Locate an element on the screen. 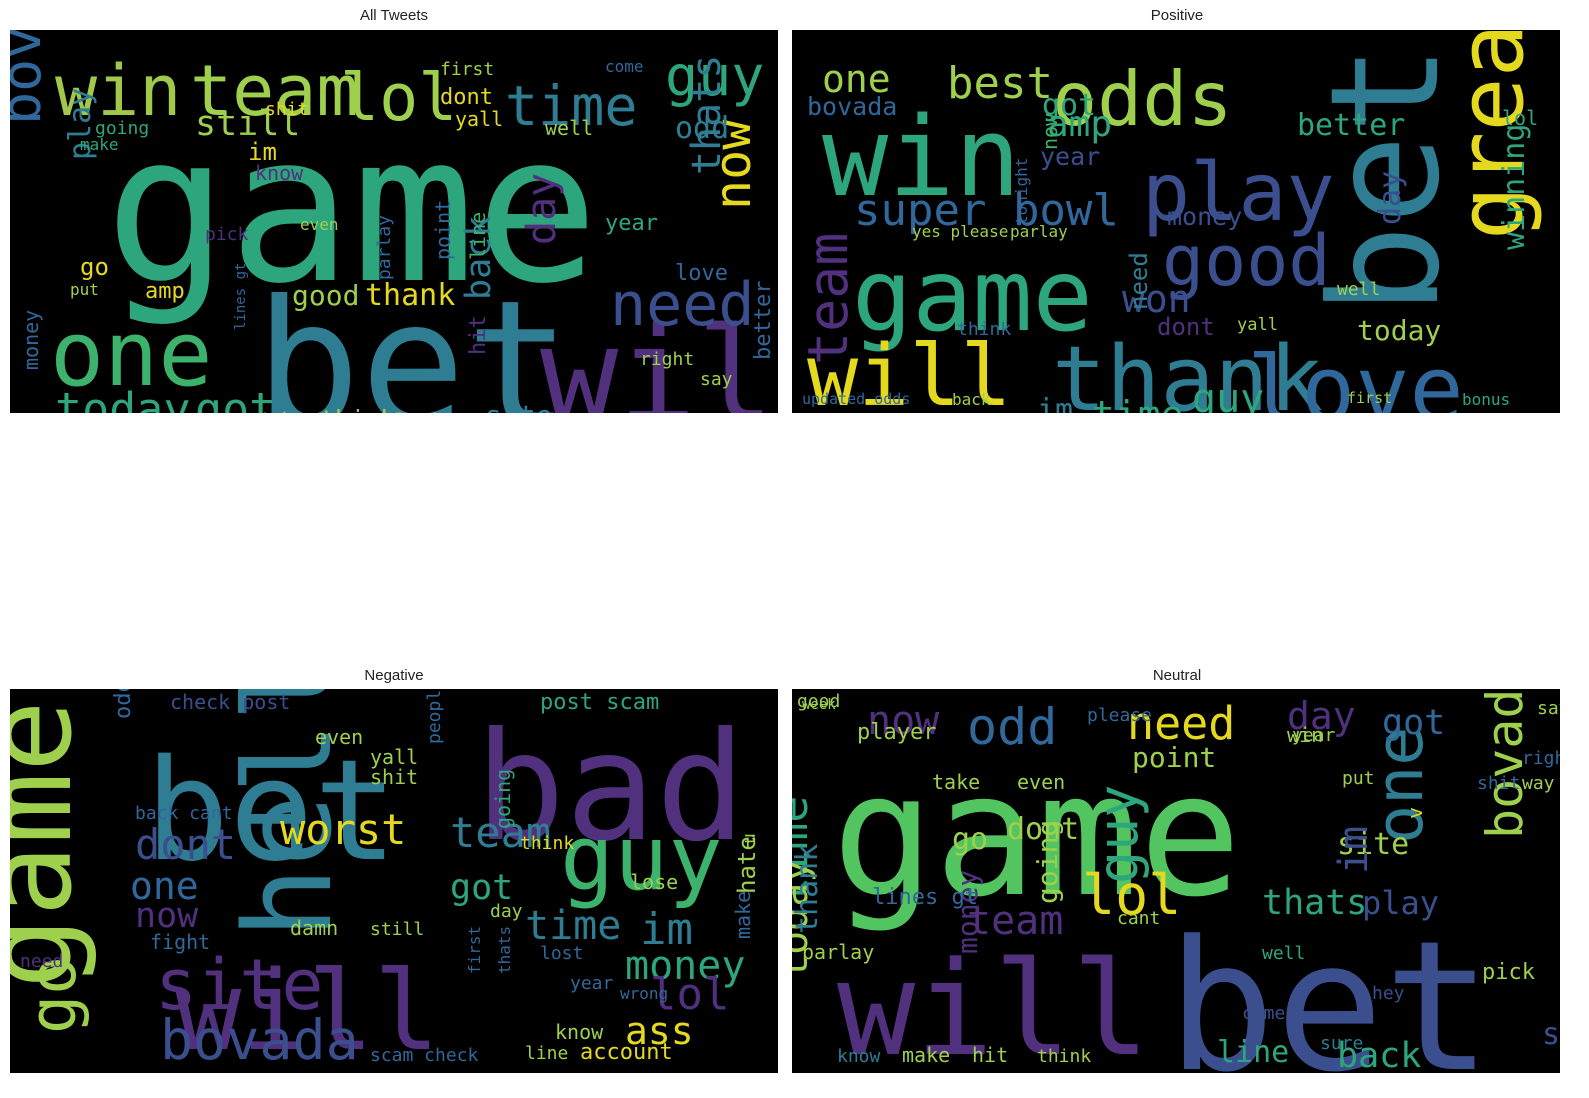 Image resolution: width=1589 pixels, height=1098 pixels. word: odd is located at coordinates (1012, 727).